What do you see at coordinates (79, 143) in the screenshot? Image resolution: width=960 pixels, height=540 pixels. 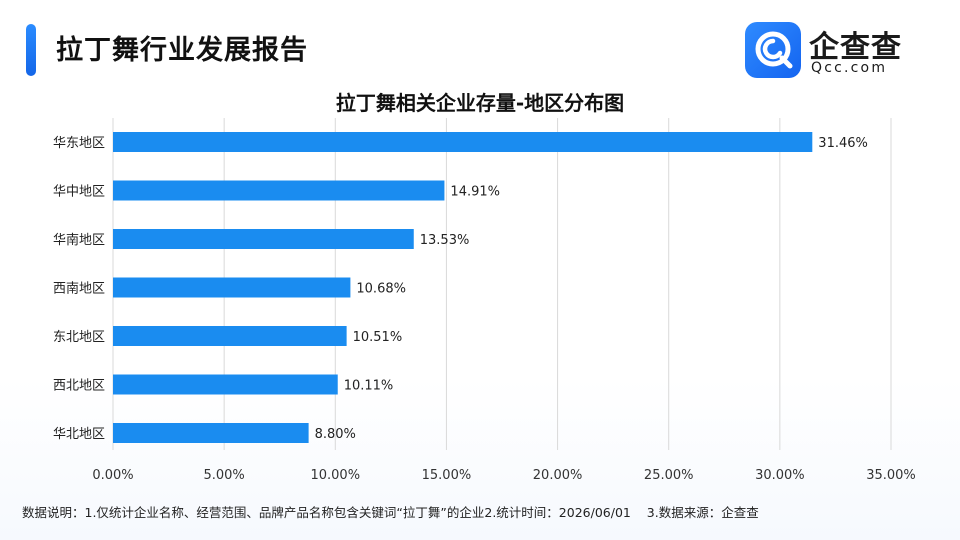 I see `category-label: 华东地区` at bounding box center [79, 143].